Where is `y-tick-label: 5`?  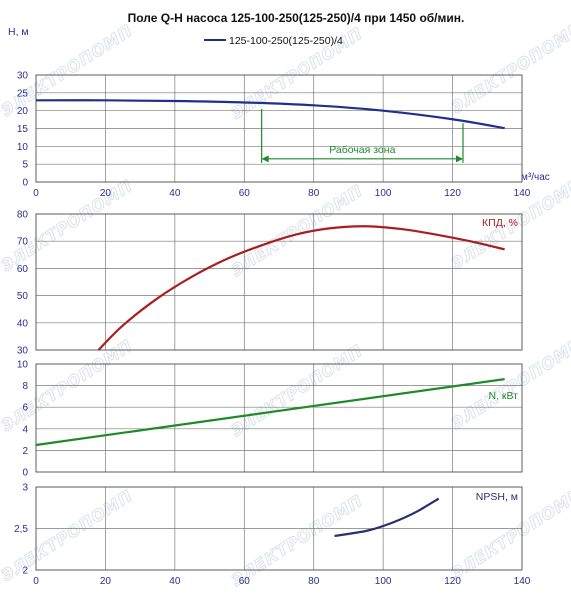
y-tick-label: 5 is located at coordinates (25, 165).